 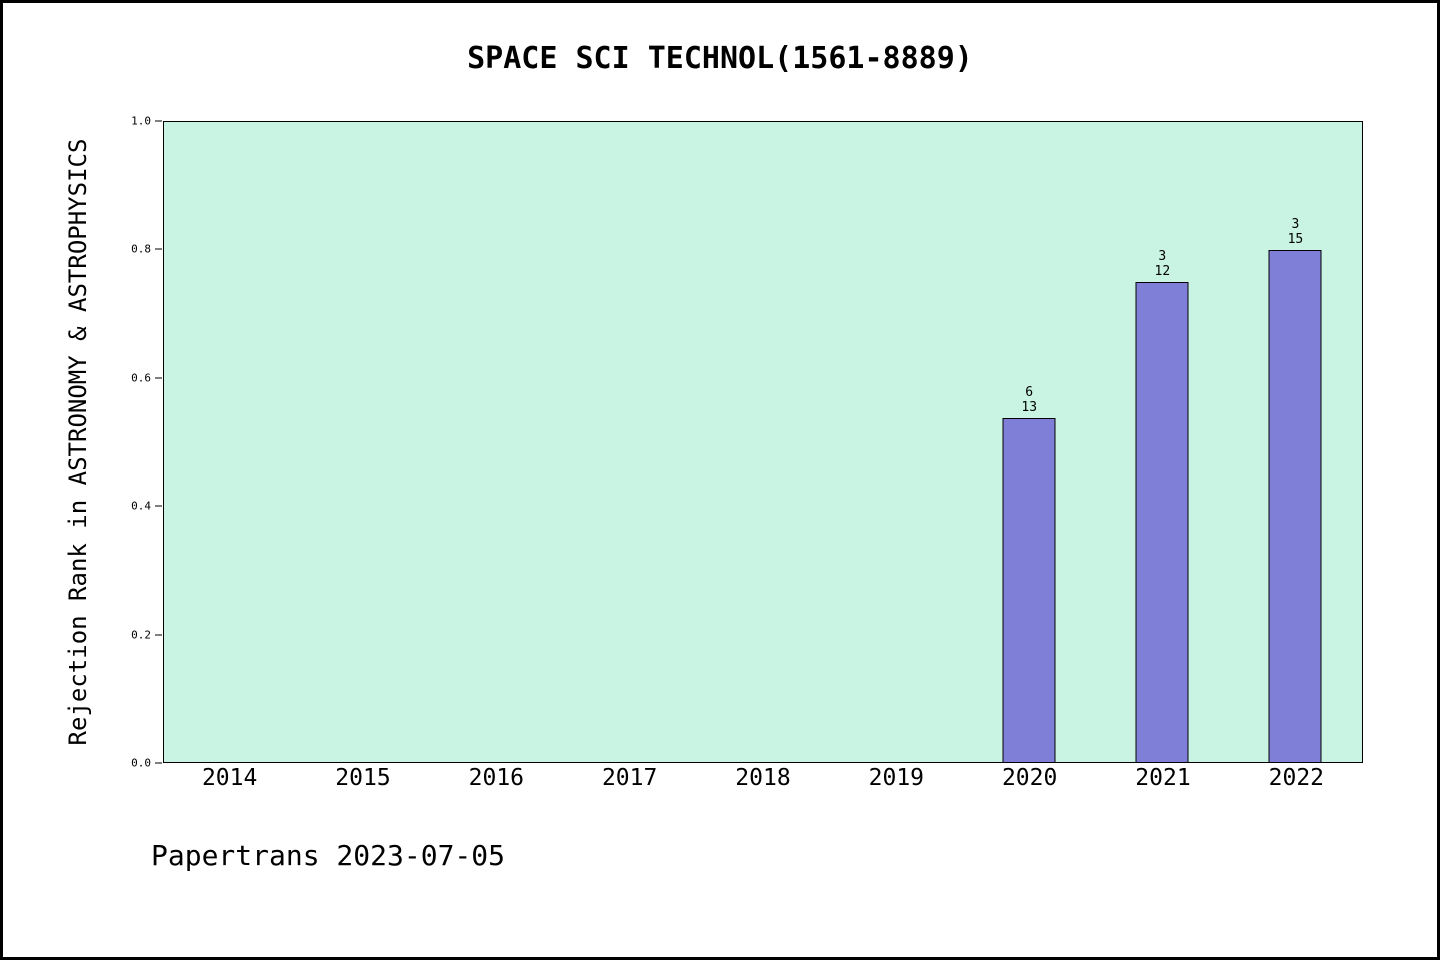 I want to click on bar-2021, so click(x=1162, y=522).